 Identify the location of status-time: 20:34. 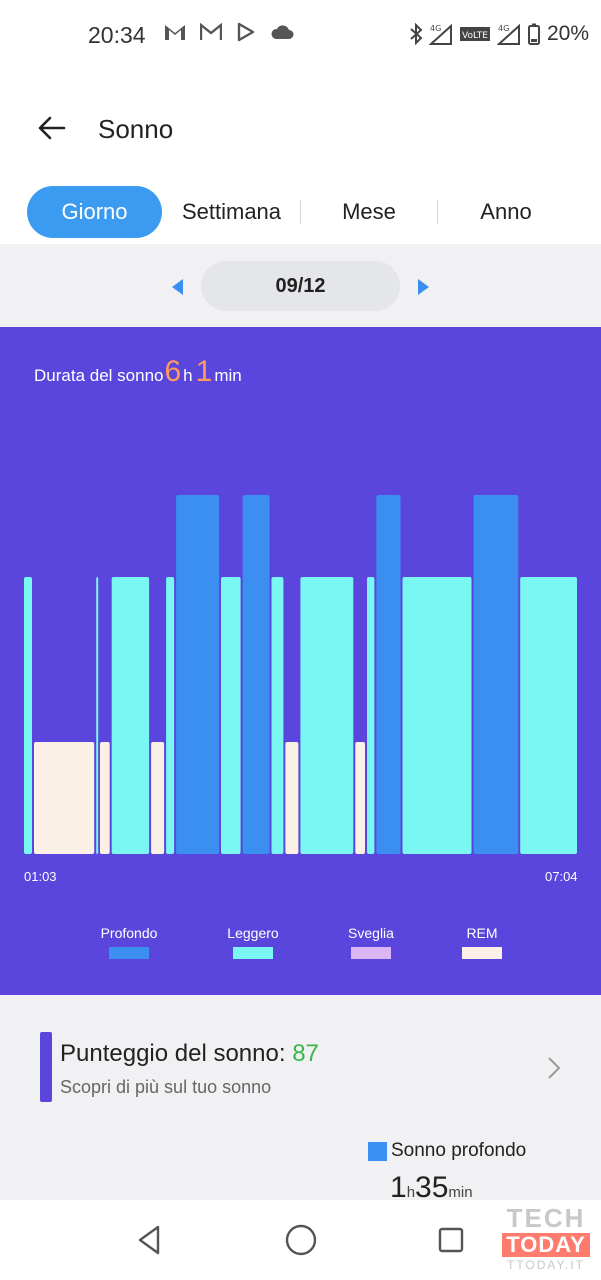
(117, 35).